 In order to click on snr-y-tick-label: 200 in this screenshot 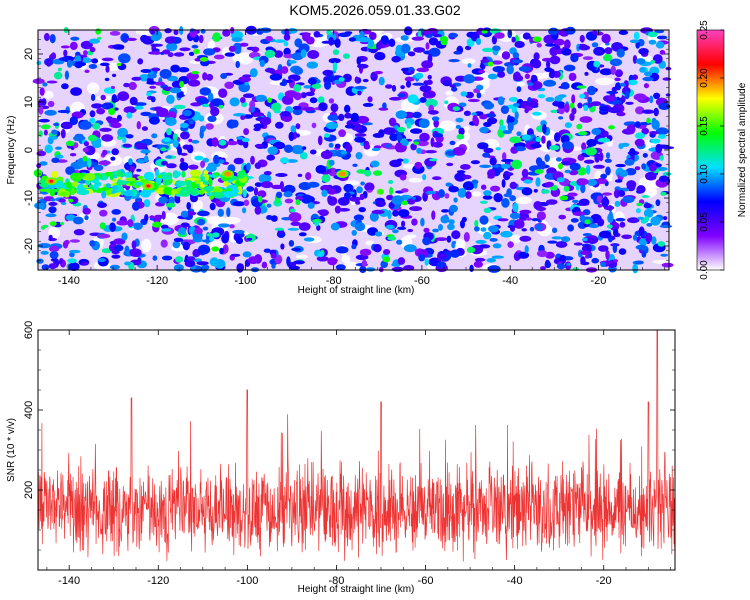, I will do `click(29, 490)`.